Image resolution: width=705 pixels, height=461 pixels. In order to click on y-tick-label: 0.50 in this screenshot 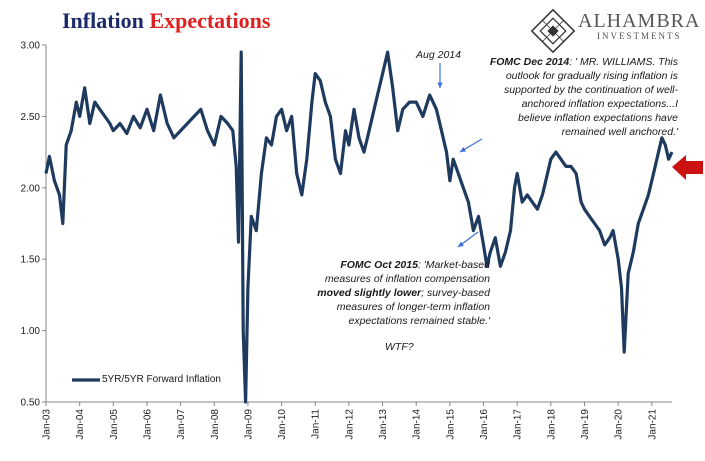, I will do `click(31, 403)`.